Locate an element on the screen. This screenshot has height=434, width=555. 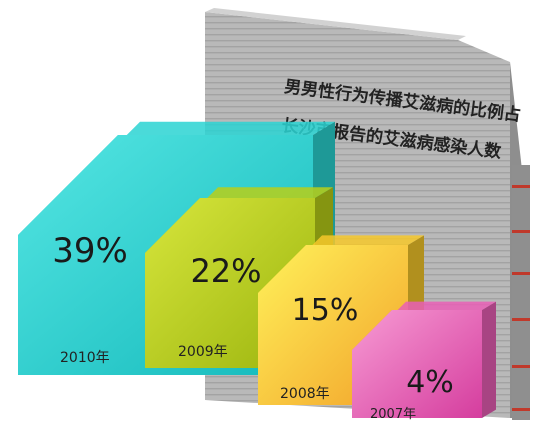
value-label: 22% is located at coordinates (225, 271).